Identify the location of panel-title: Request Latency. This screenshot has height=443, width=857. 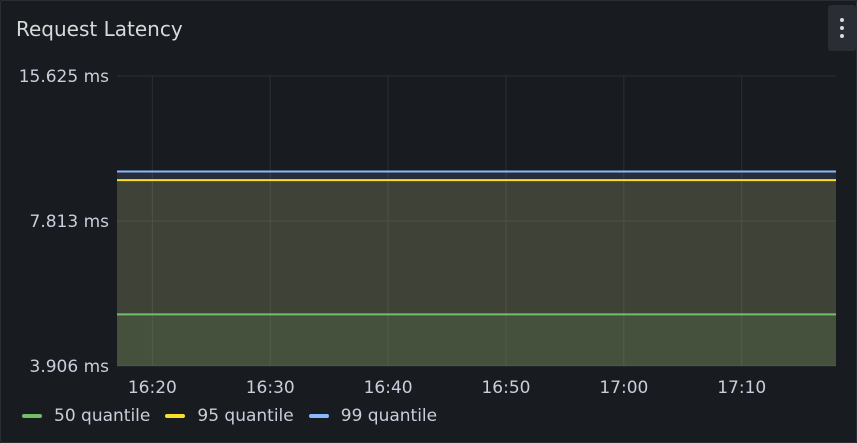
(99, 29).